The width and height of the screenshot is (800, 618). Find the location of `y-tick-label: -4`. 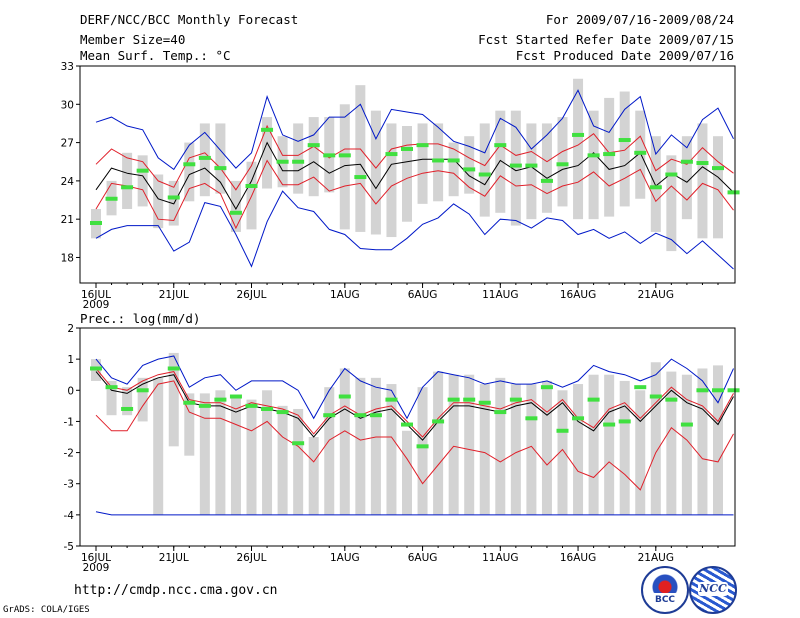

y-tick-label: -4 is located at coordinates (69, 516).